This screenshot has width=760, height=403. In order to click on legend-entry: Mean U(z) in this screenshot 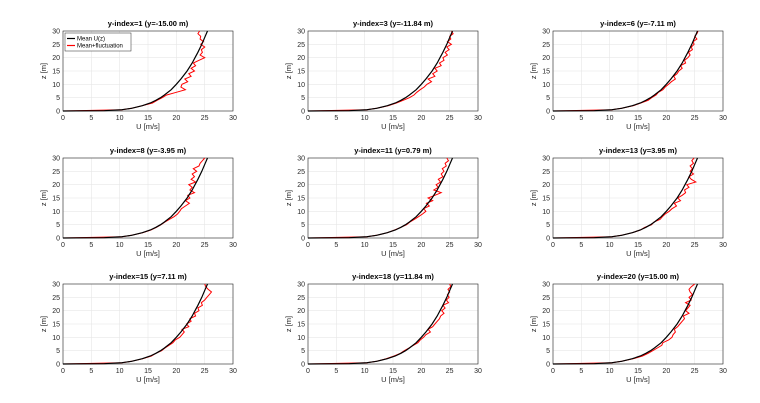, I will do `click(91, 40)`.